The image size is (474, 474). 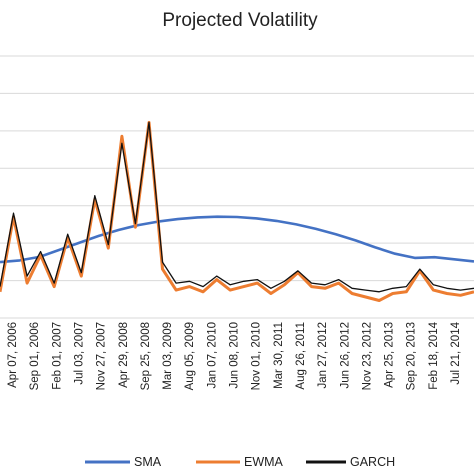 What do you see at coordinates (372, 462) in the screenshot?
I see `legend-label-garch: GARCH` at bounding box center [372, 462].